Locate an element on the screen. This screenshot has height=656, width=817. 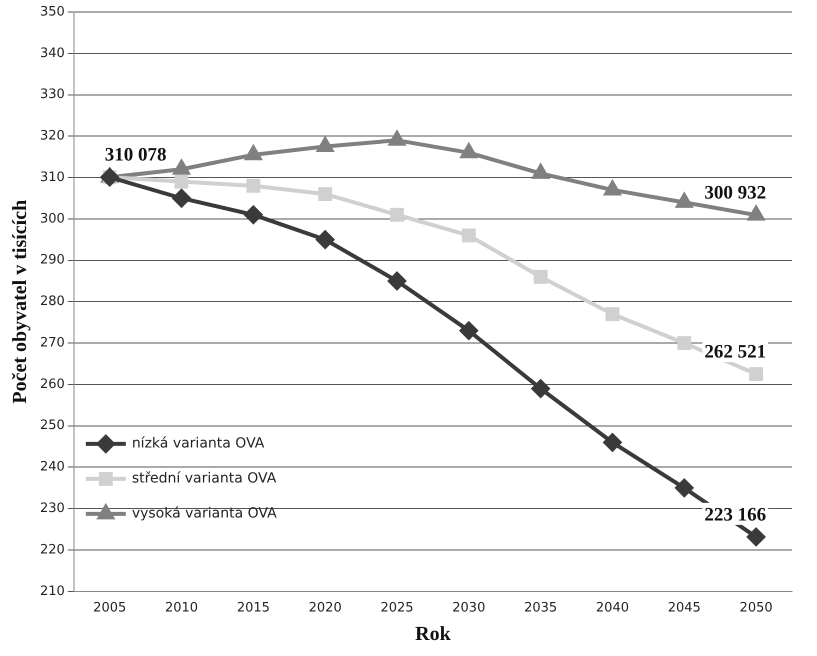
y-tick-label: 220 is located at coordinates (52, 550).